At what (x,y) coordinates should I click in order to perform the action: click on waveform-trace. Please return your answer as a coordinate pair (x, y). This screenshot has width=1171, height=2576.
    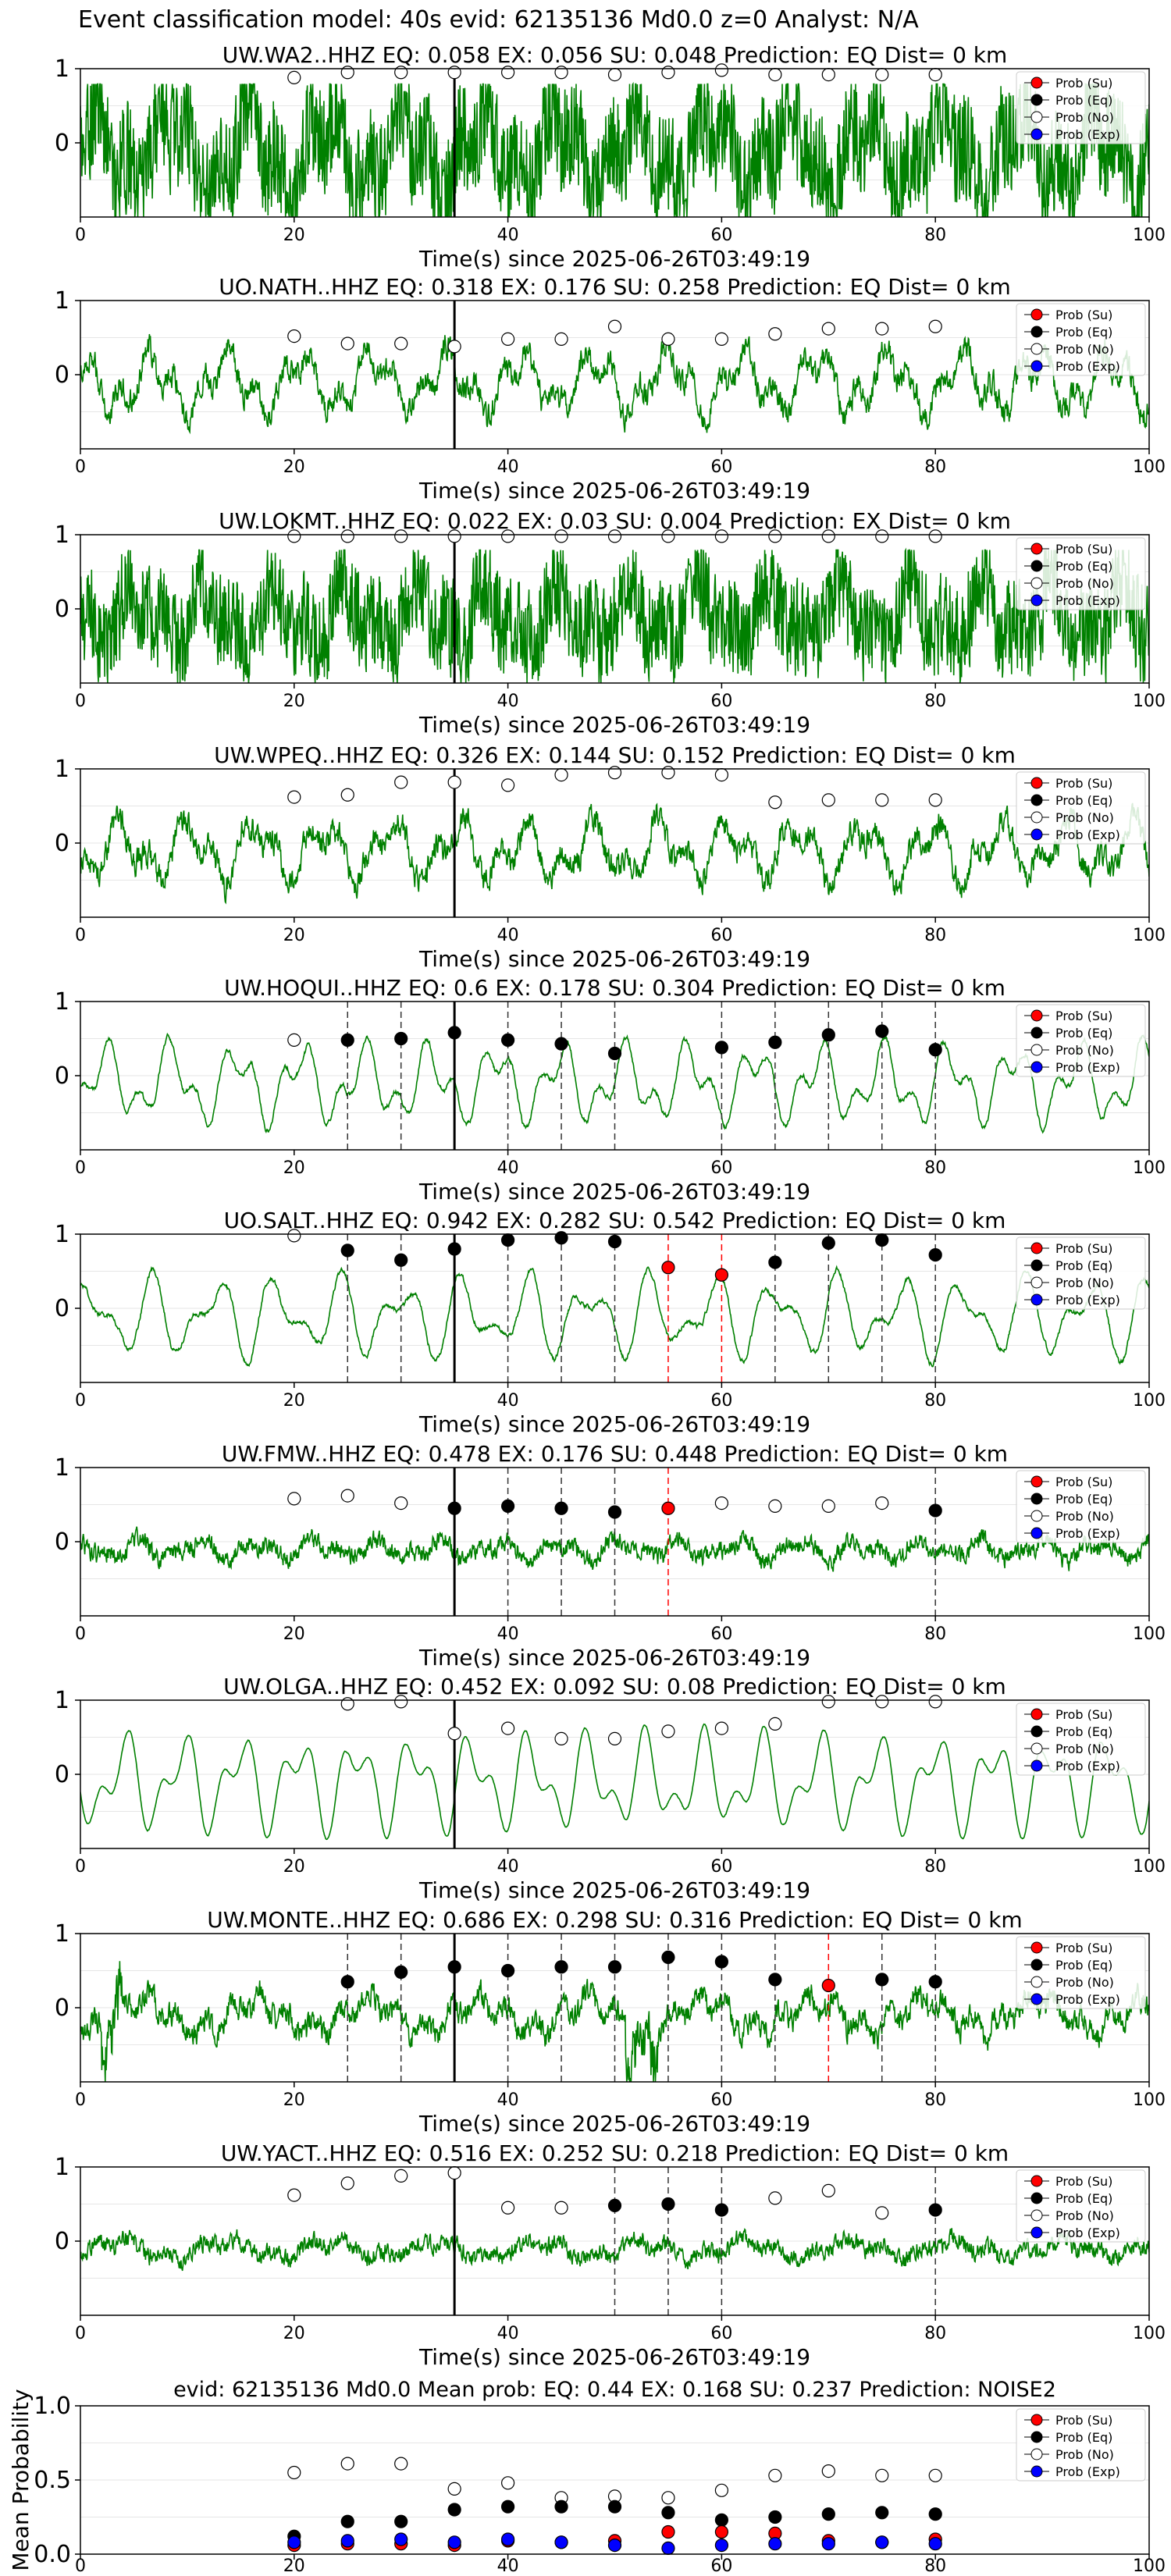
    Looking at the image, I should click on (614, 2021).